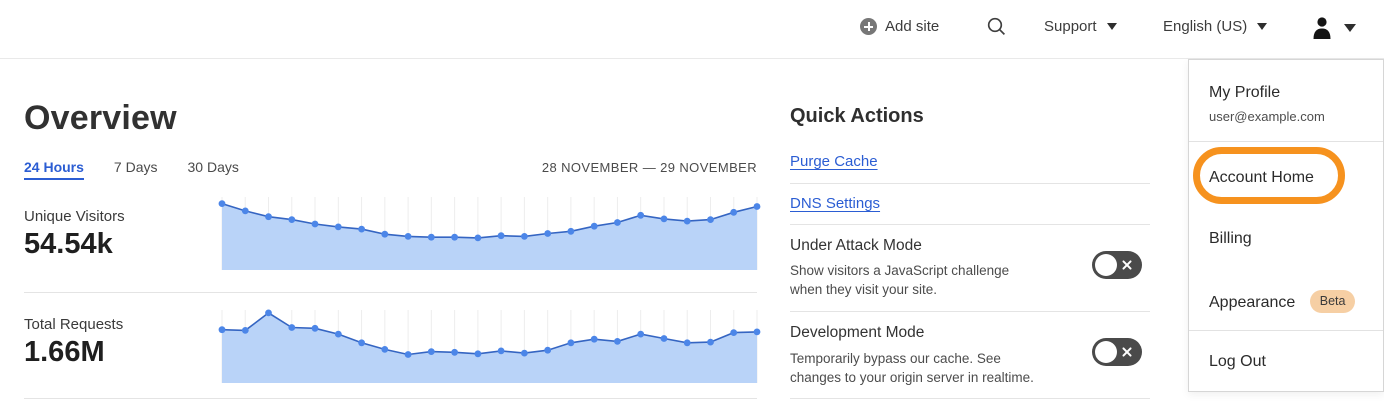 This screenshot has width=1384, height=414. Describe the element at coordinates (857, 332) in the screenshot. I see `development-mode-label: Development Mode` at that location.